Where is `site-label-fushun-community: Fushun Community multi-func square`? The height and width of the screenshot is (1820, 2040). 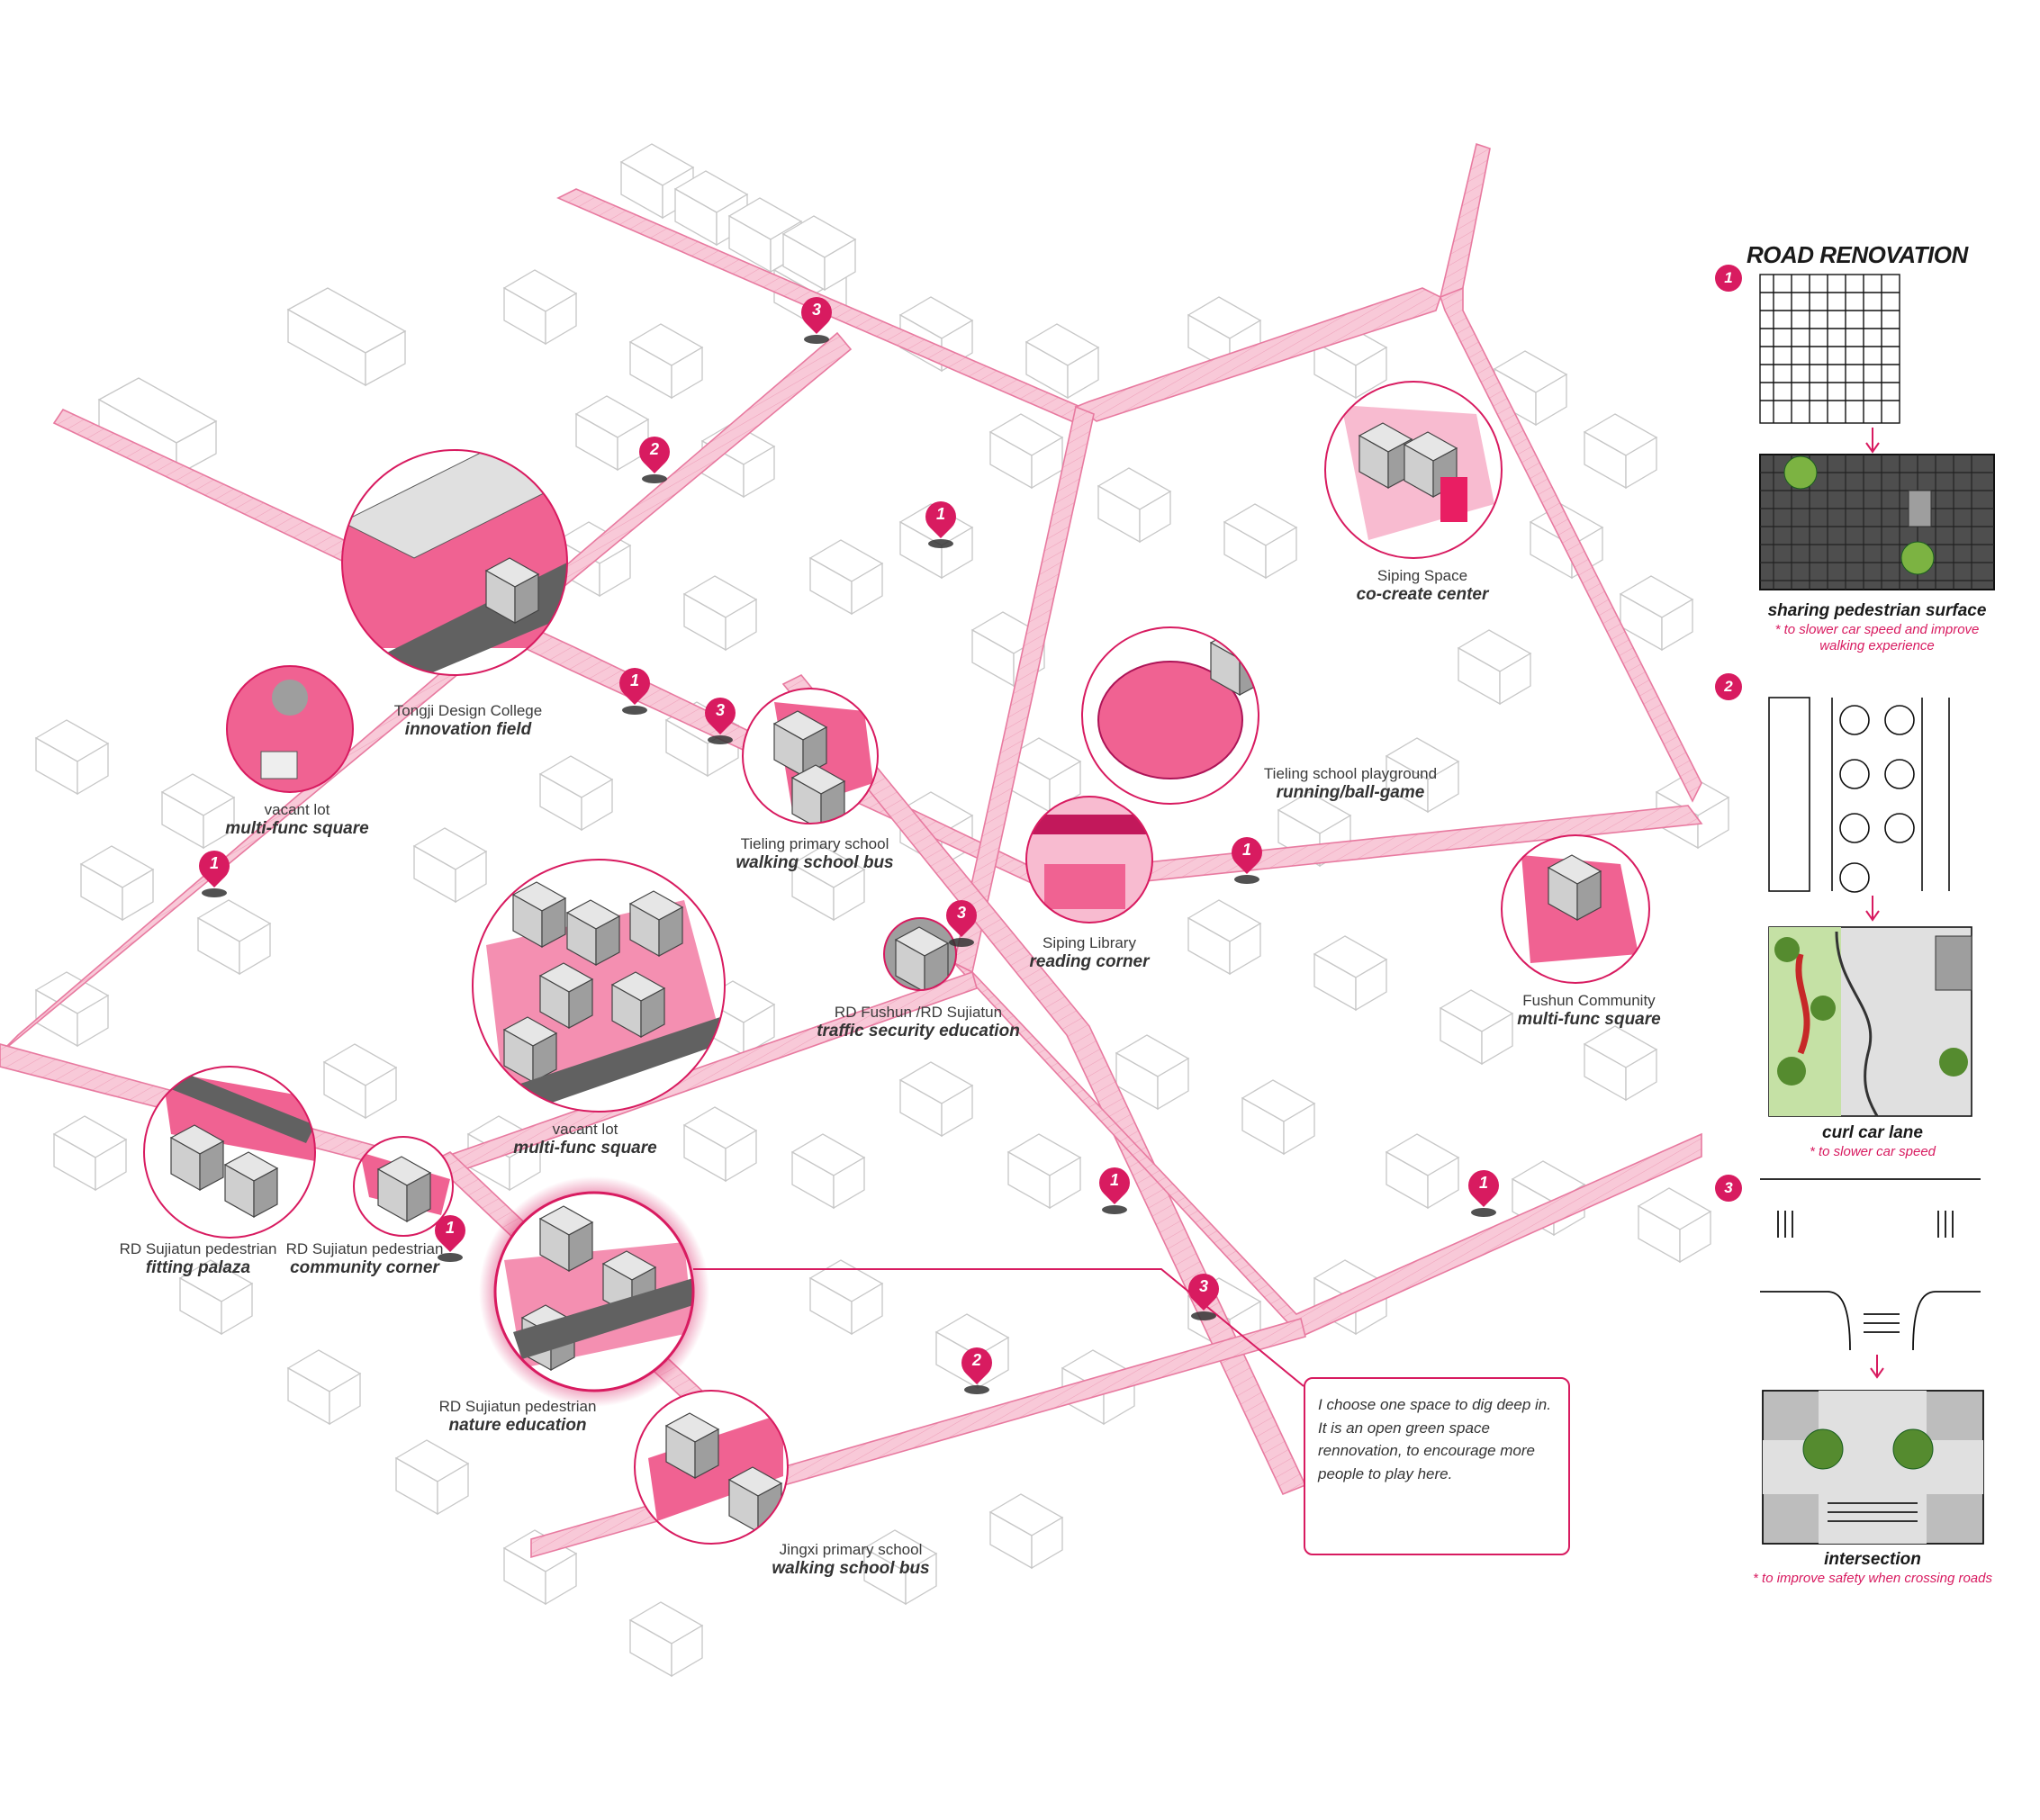
site-label-fushun-community: Fushun Community multi-func square is located at coordinates (1588, 1010).